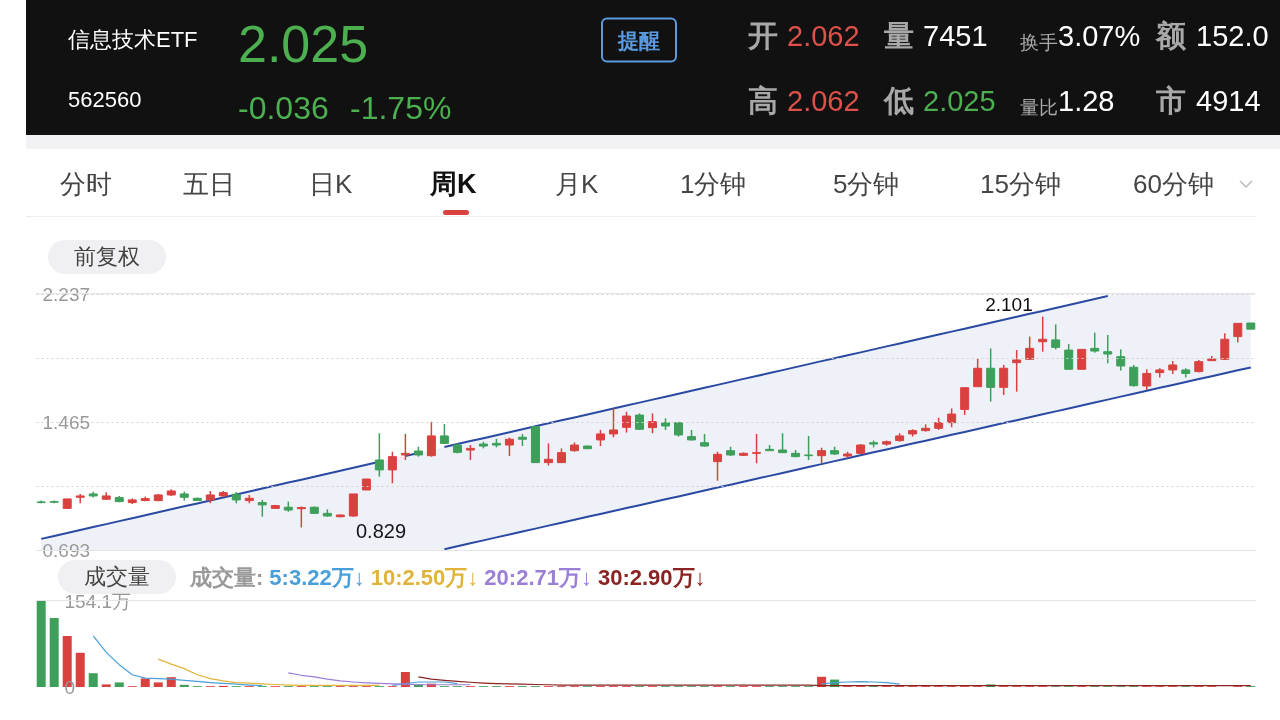 This screenshot has width=1280, height=720. Describe the element at coordinates (1039, 107) in the screenshot. I see `text: 量比` at that location.